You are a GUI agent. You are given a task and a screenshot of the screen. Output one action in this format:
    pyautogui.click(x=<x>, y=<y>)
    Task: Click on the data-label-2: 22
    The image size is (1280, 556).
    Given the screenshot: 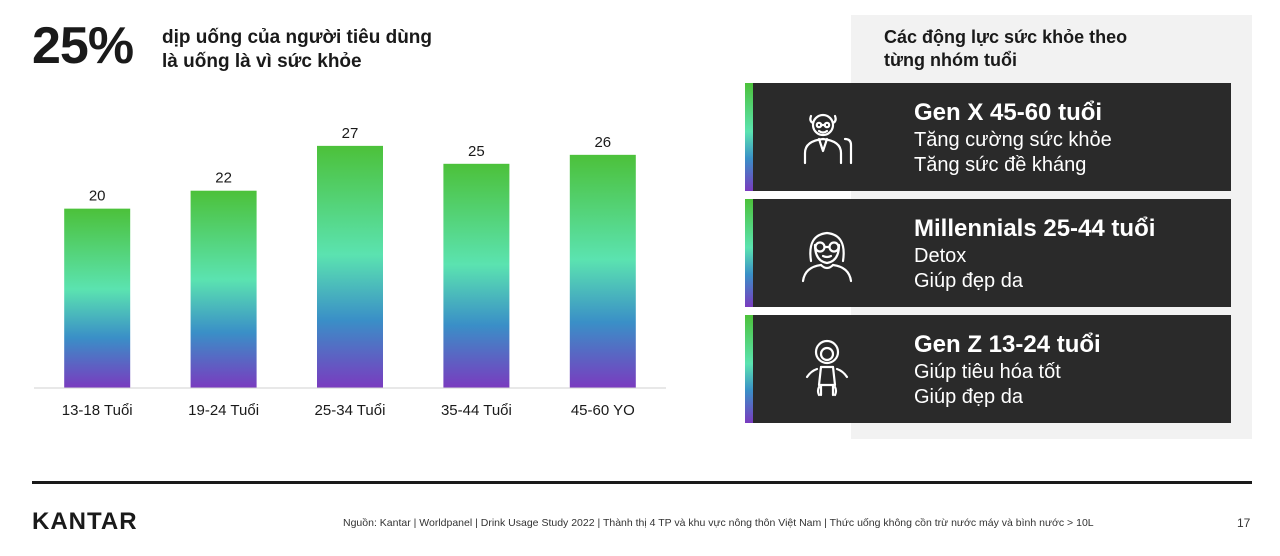 What is the action you would take?
    pyautogui.click(x=223, y=178)
    